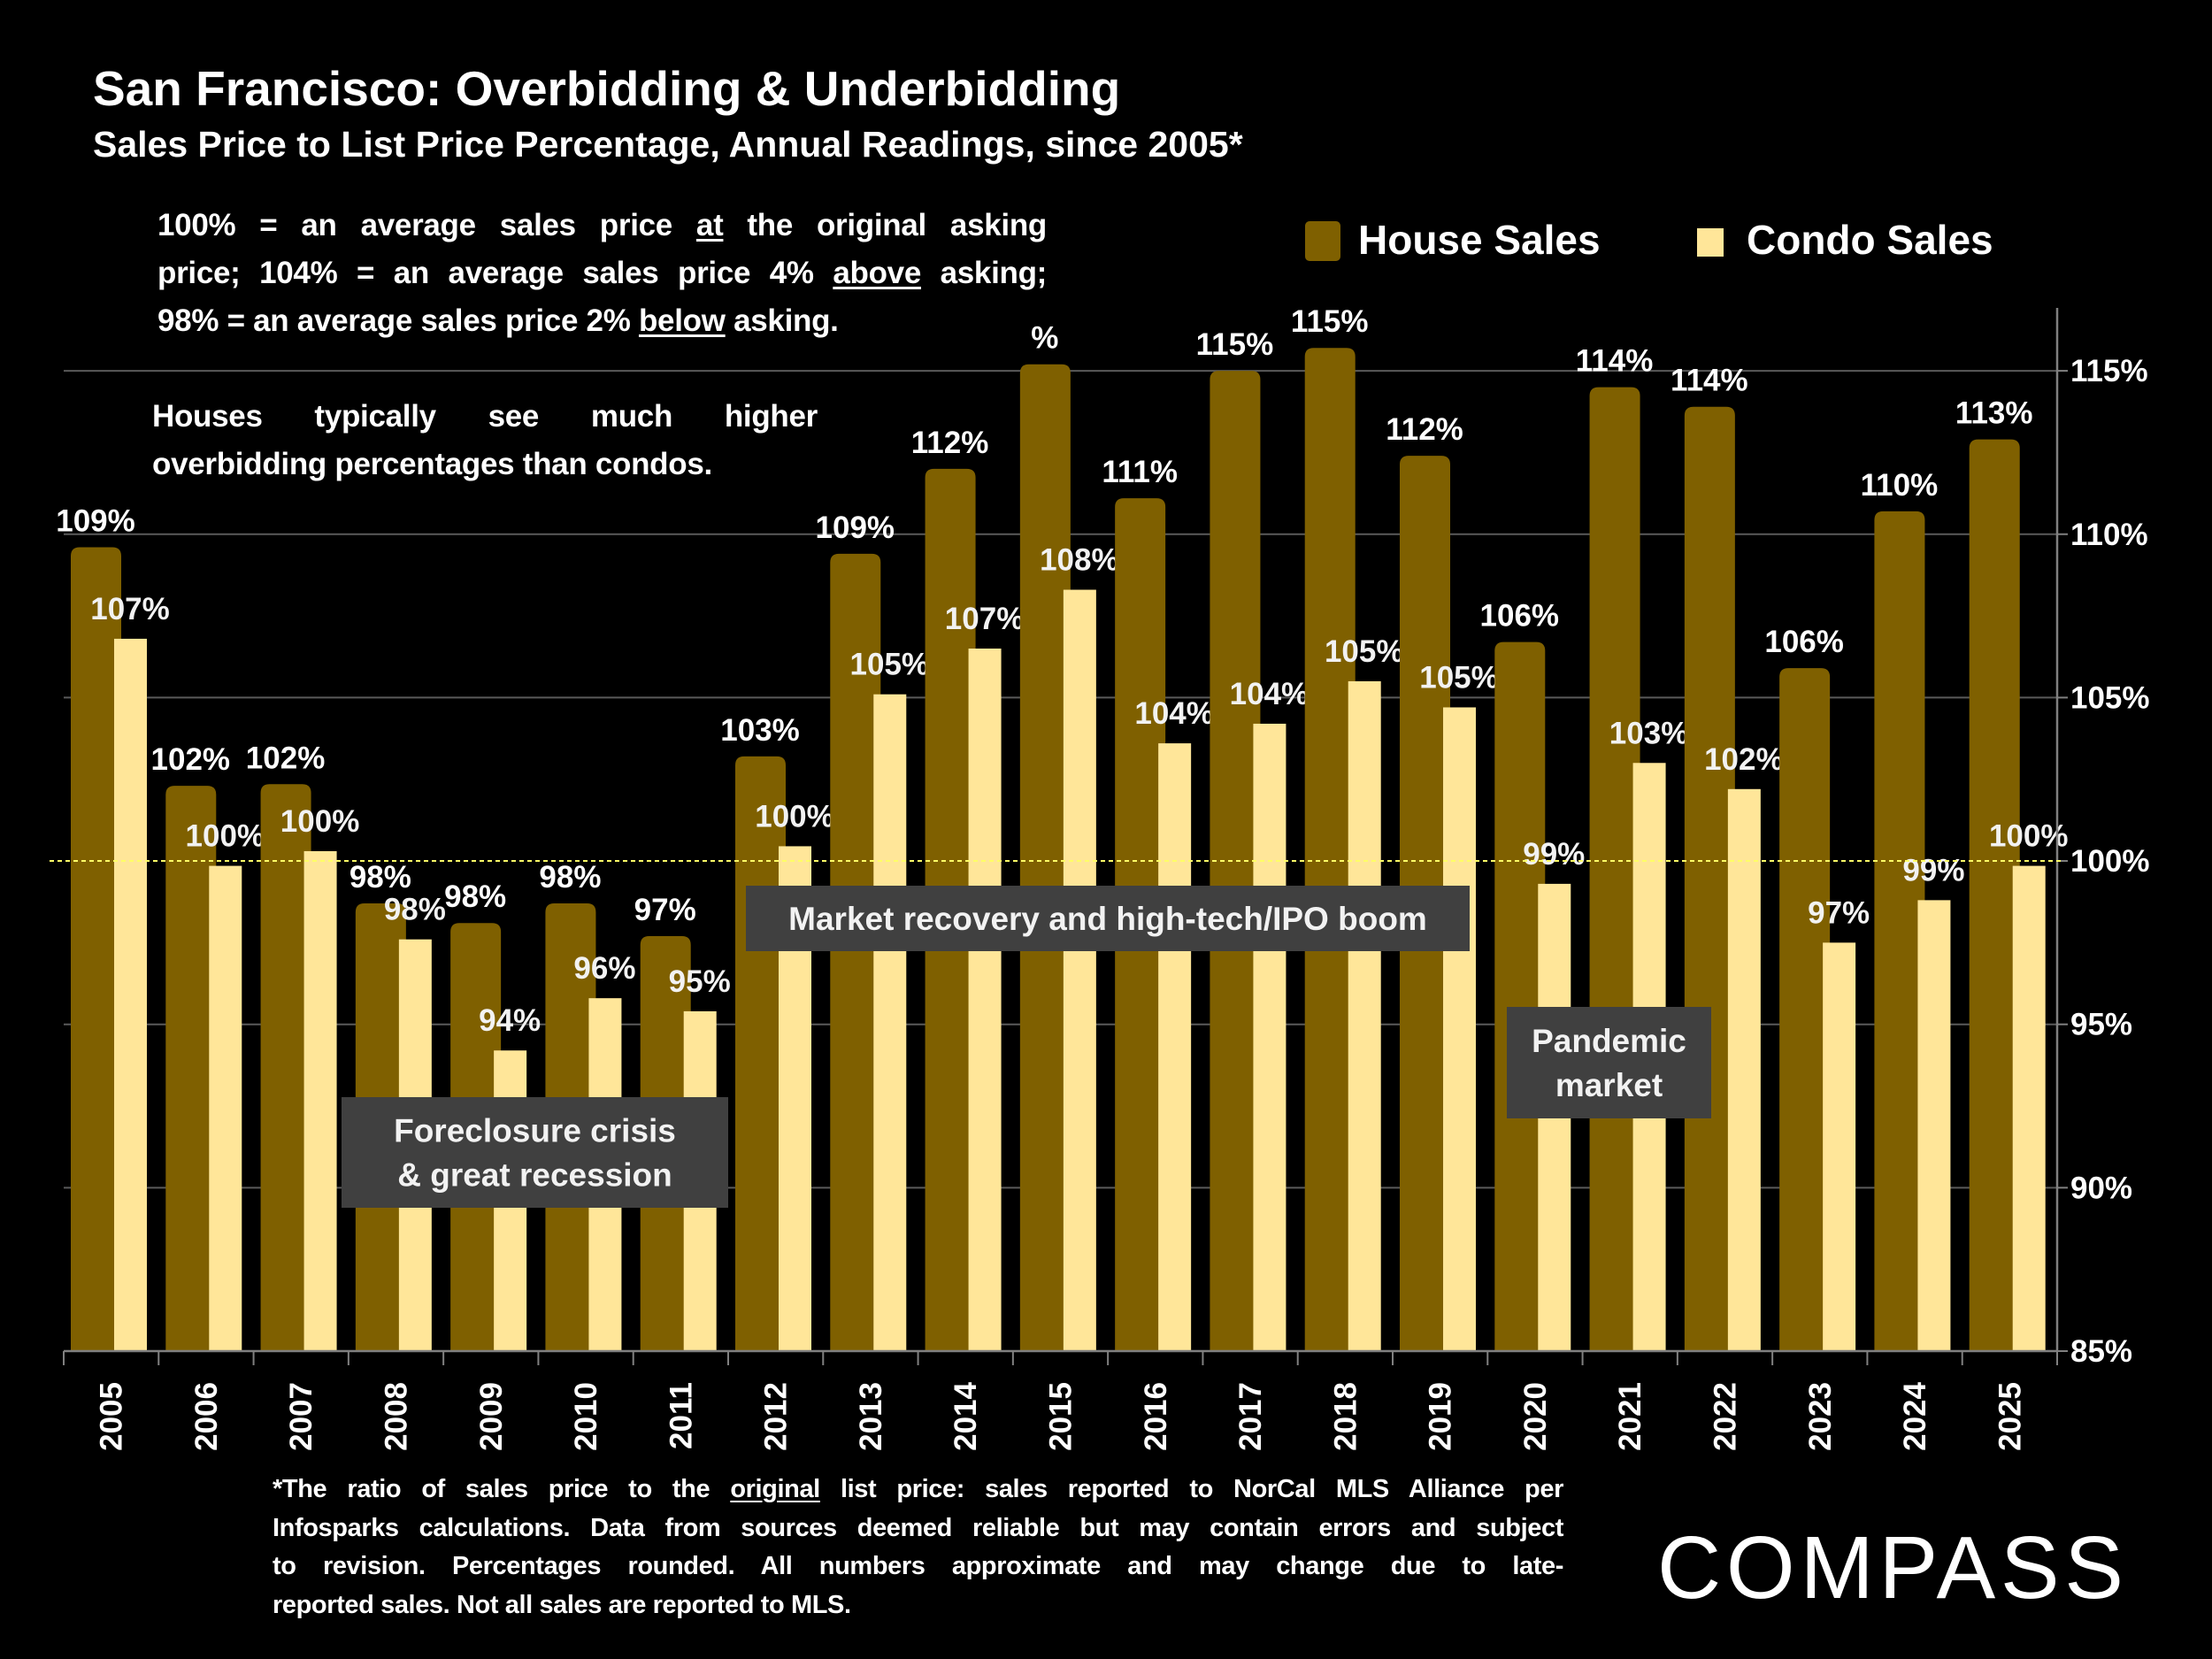 This screenshot has width=2212, height=1659. I want to click on annotation-background, so click(535, 1153).